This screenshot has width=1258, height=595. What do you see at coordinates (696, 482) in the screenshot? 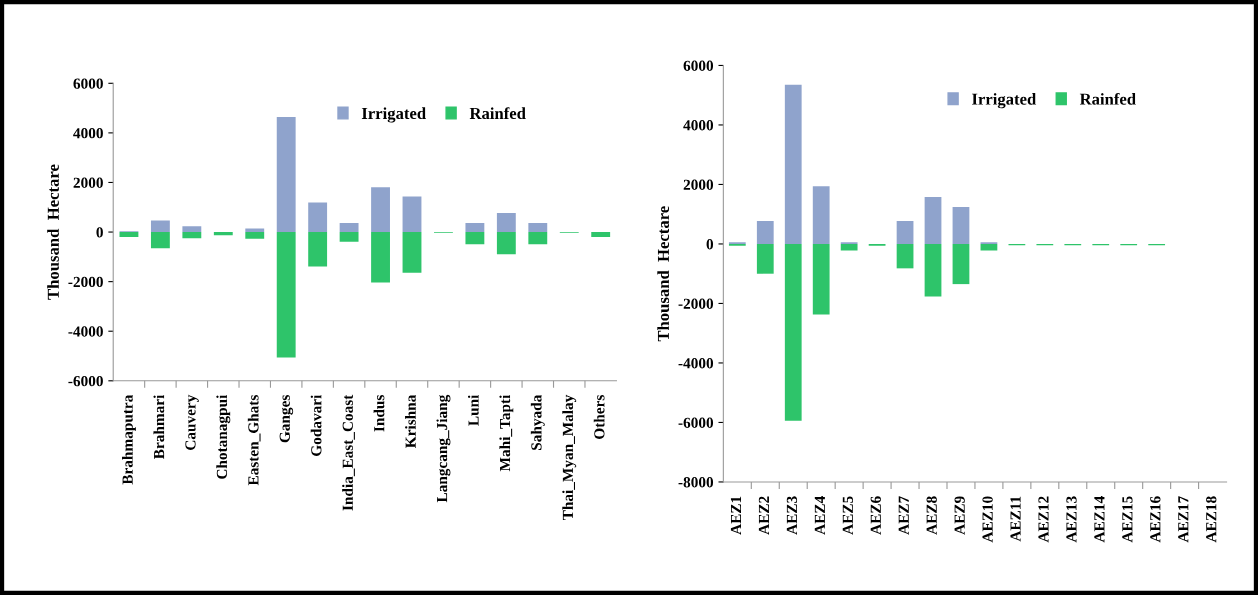
I see `y-tick-label: -8000` at bounding box center [696, 482].